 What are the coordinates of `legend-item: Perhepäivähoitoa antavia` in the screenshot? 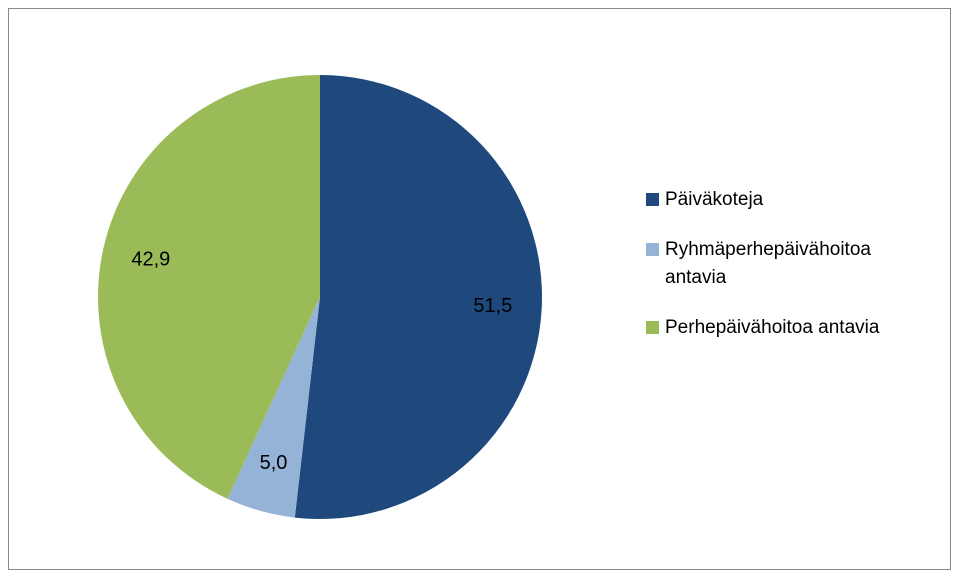 It's located at (793, 328).